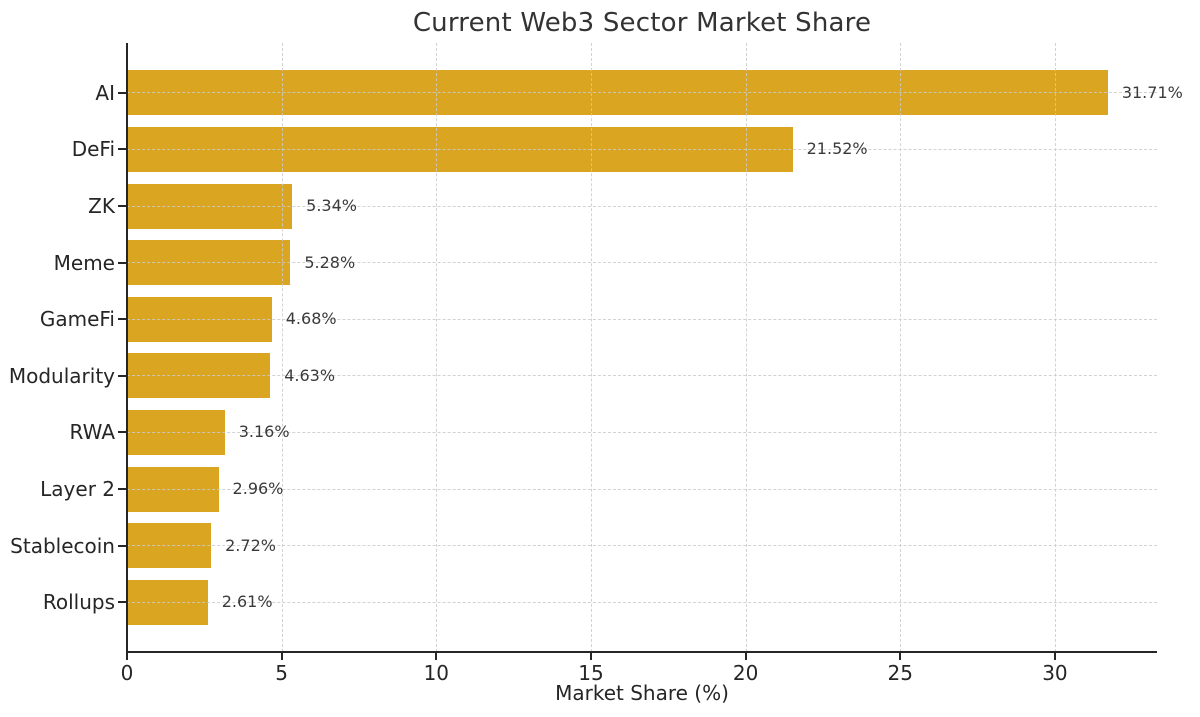  Describe the element at coordinates (330, 262) in the screenshot. I see `bar-value-label: 5.28%` at that location.